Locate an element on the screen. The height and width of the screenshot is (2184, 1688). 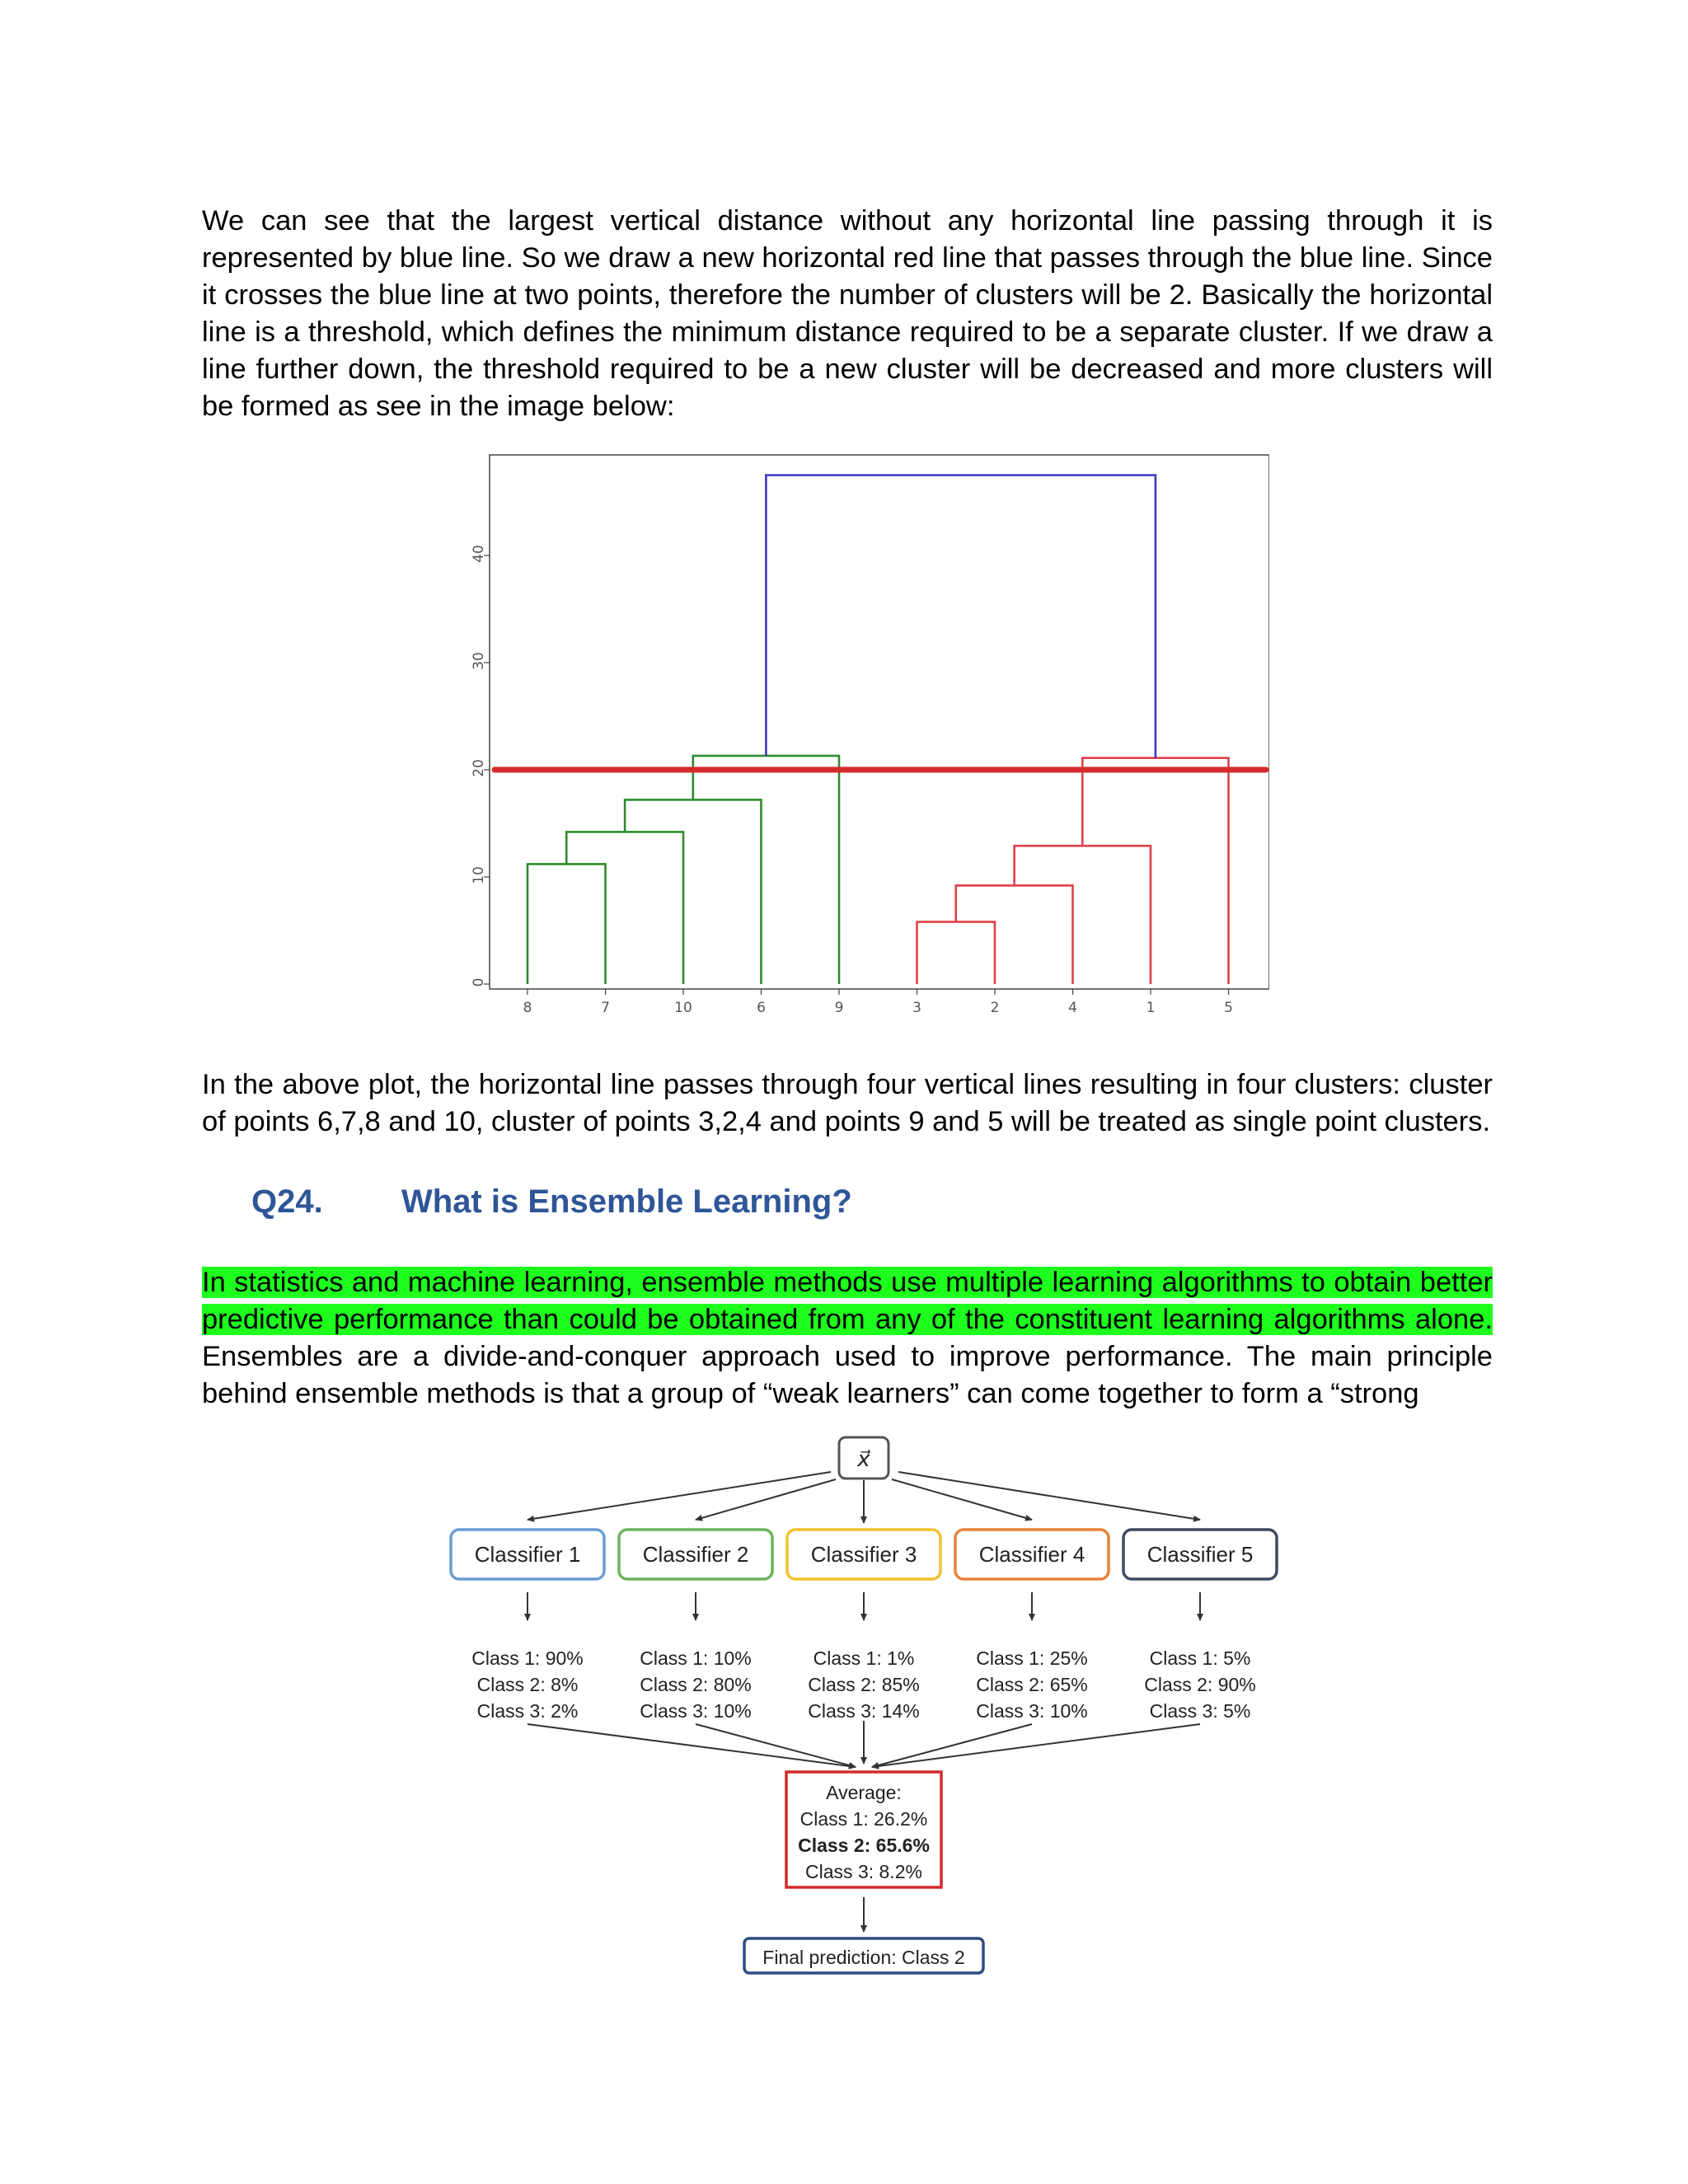
average-box is located at coordinates (864, 1829).